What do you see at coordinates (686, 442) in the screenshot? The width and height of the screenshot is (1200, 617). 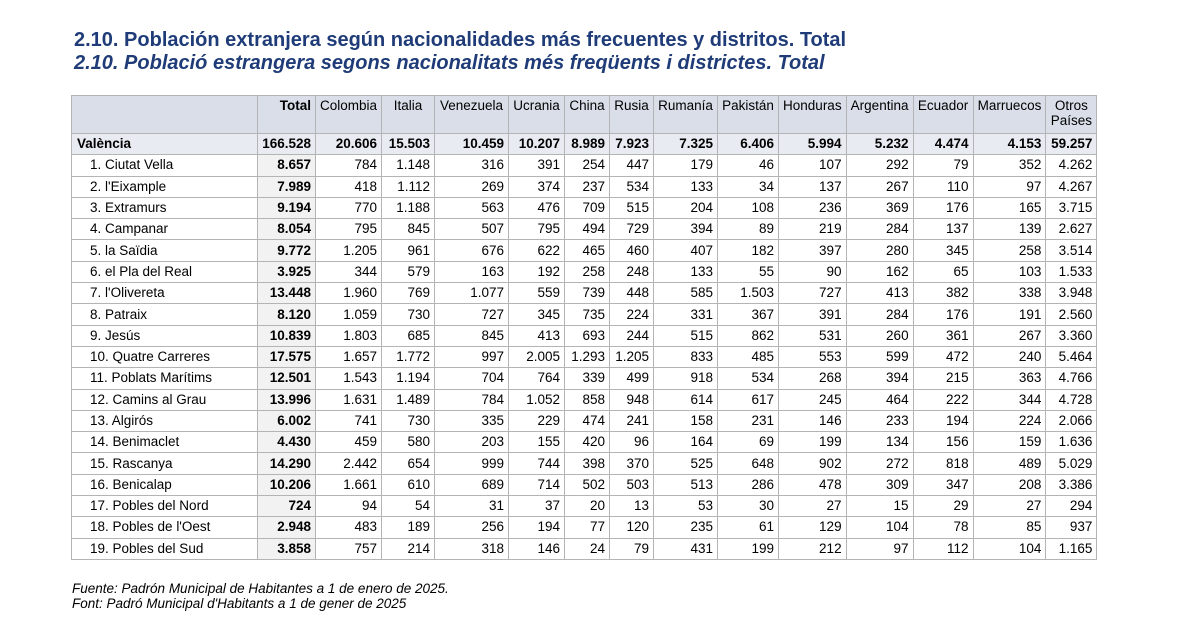 I see `cell-value: 164` at bounding box center [686, 442].